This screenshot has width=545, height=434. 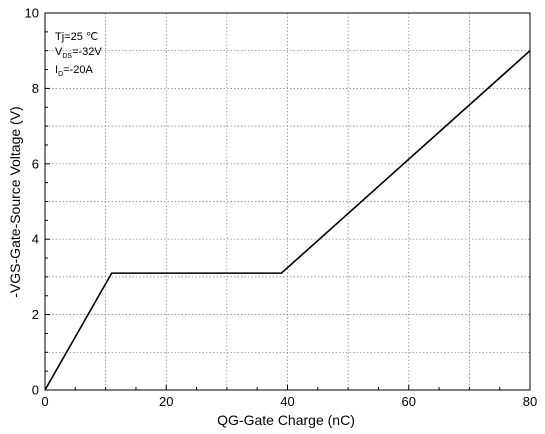 I want to click on vds-subscript: DS, so click(x=67, y=56).